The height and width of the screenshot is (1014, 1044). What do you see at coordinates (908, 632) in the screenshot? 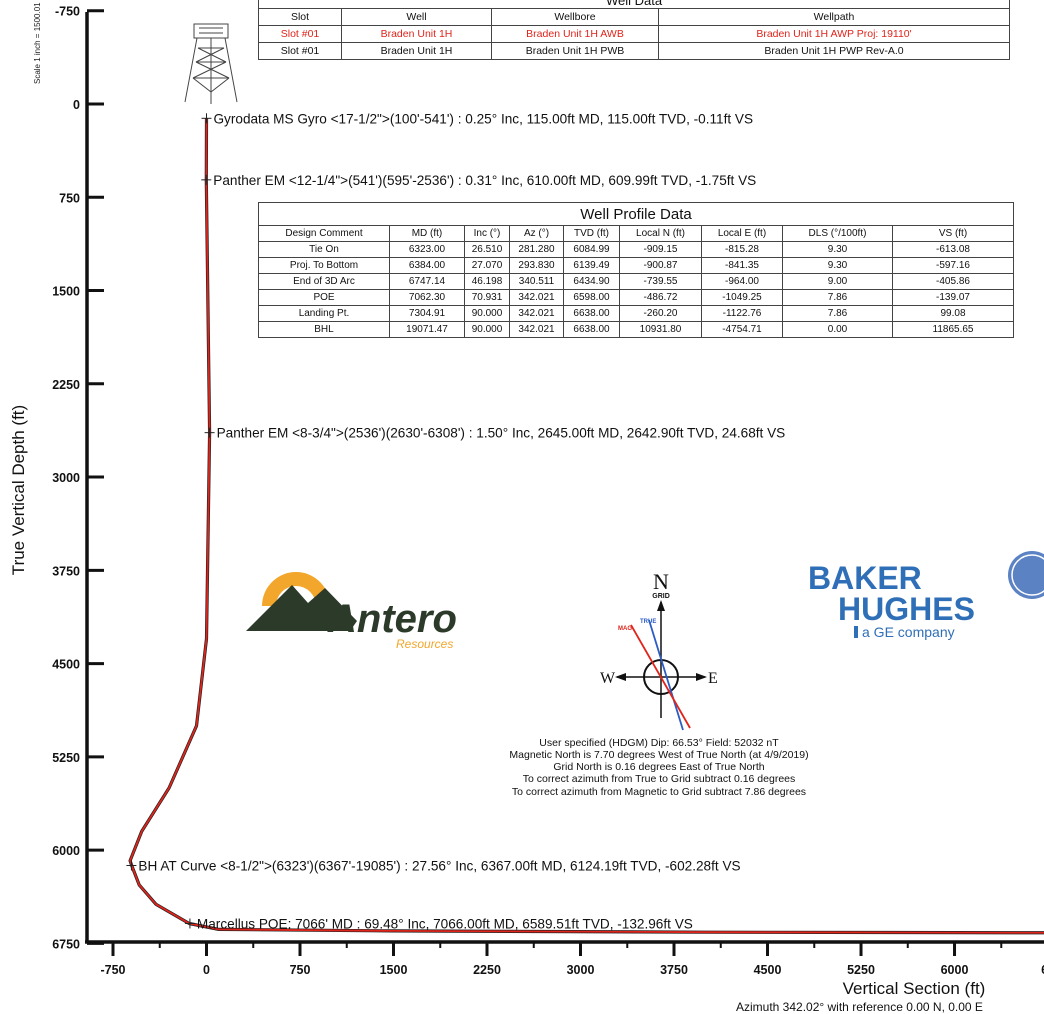
I see `ge-company-text: a GE company` at bounding box center [908, 632].